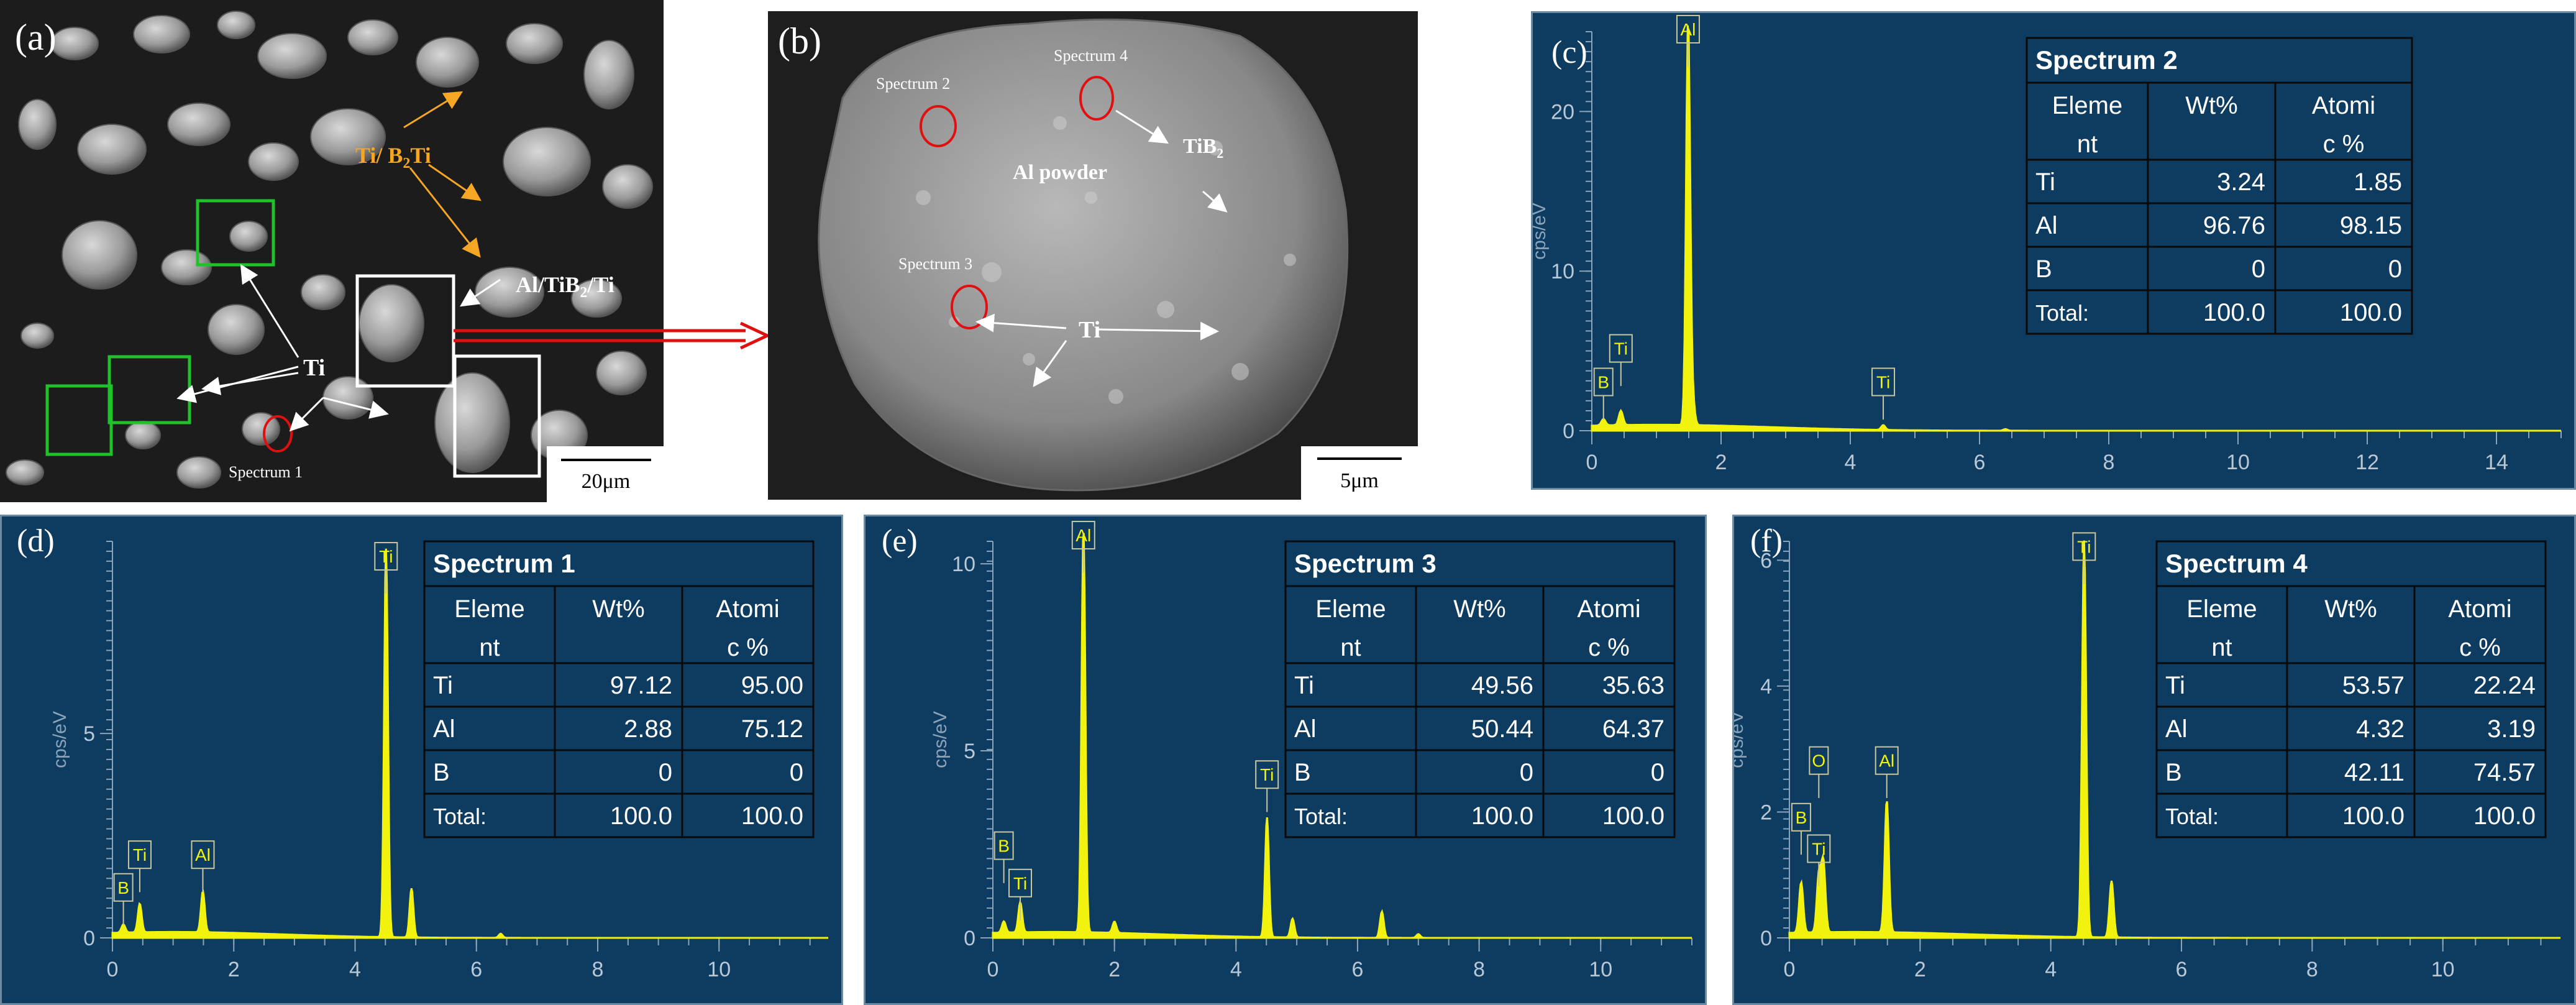 The width and height of the screenshot is (2576, 1005). What do you see at coordinates (314, 368) in the screenshot?
I see `label-ti: Ti` at bounding box center [314, 368].